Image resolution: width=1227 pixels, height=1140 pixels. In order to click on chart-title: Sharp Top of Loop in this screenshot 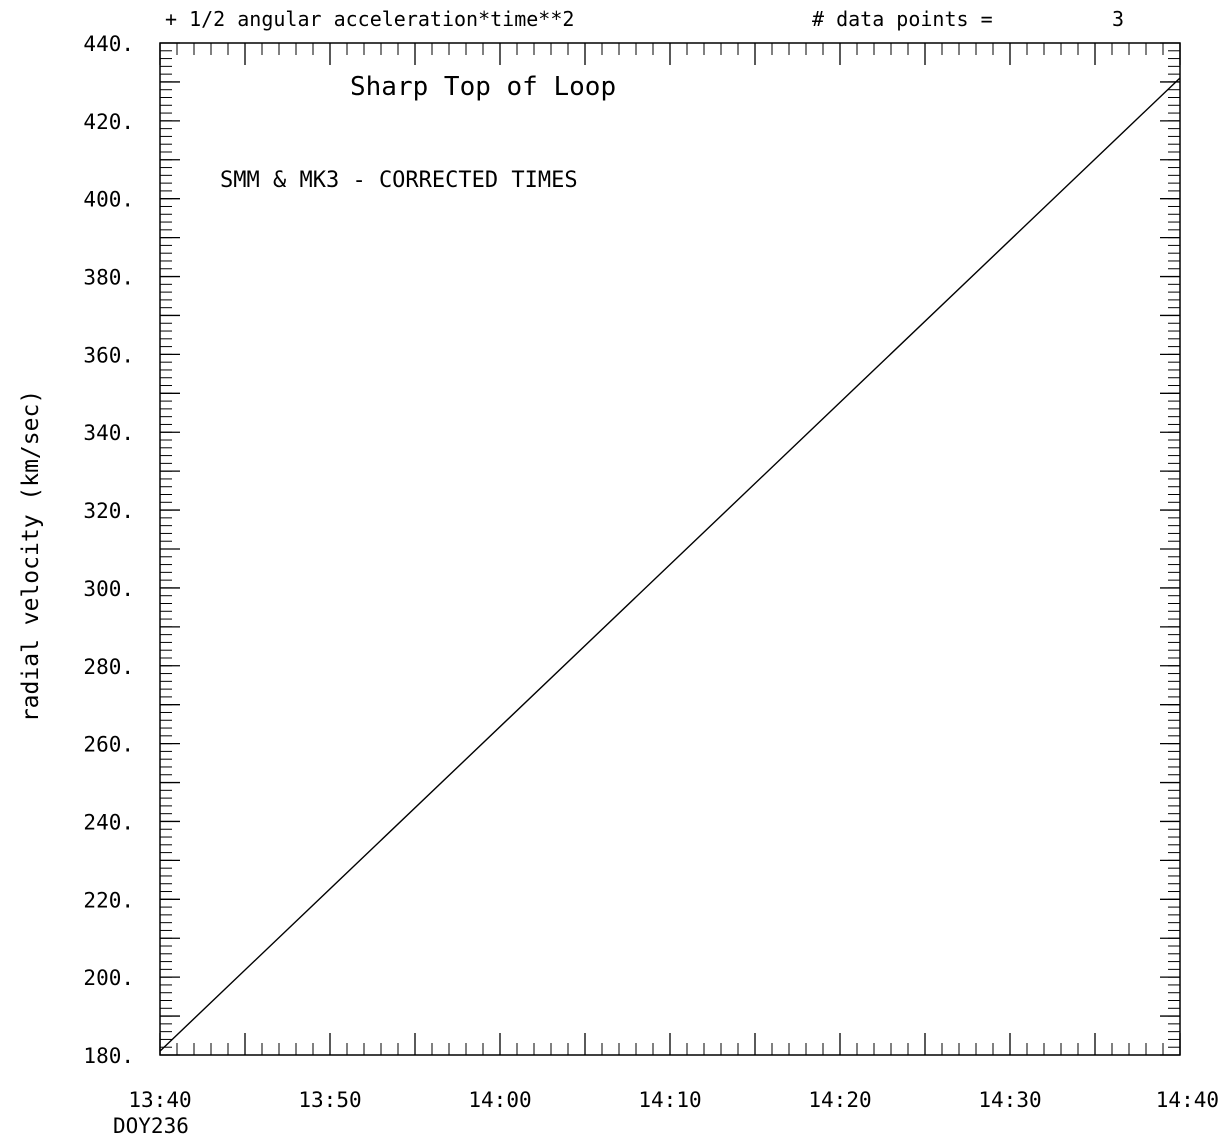, I will do `click(483, 87)`.